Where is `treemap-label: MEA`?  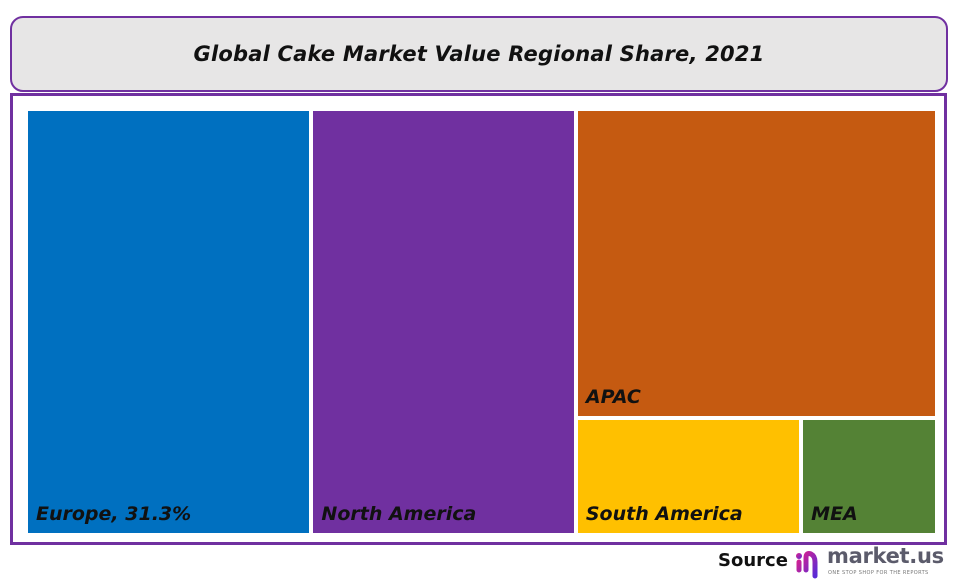
treemap-label: MEA is located at coordinates (834, 513).